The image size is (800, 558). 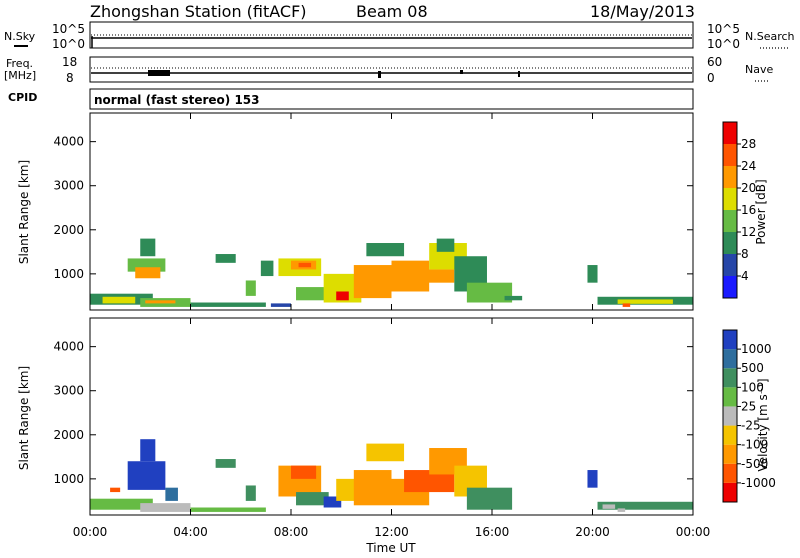 What do you see at coordinates (69, 62) in the screenshot?
I see `freq-tick-high: 18` at bounding box center [69, 62].